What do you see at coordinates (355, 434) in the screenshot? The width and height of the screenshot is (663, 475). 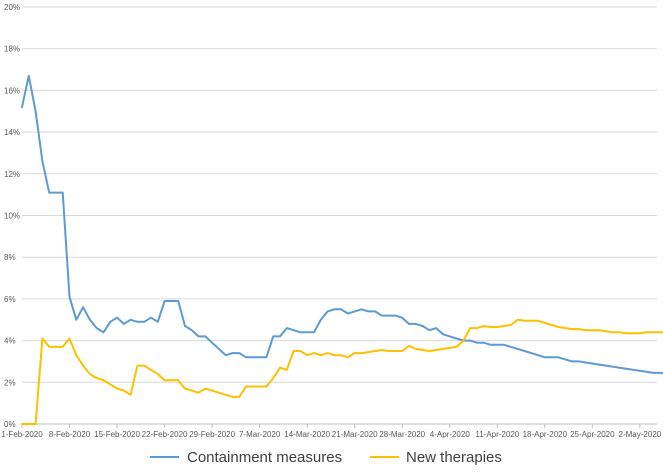 I see `x-tick-label: 21-Mar-2020` at bounding box center [355, 434].